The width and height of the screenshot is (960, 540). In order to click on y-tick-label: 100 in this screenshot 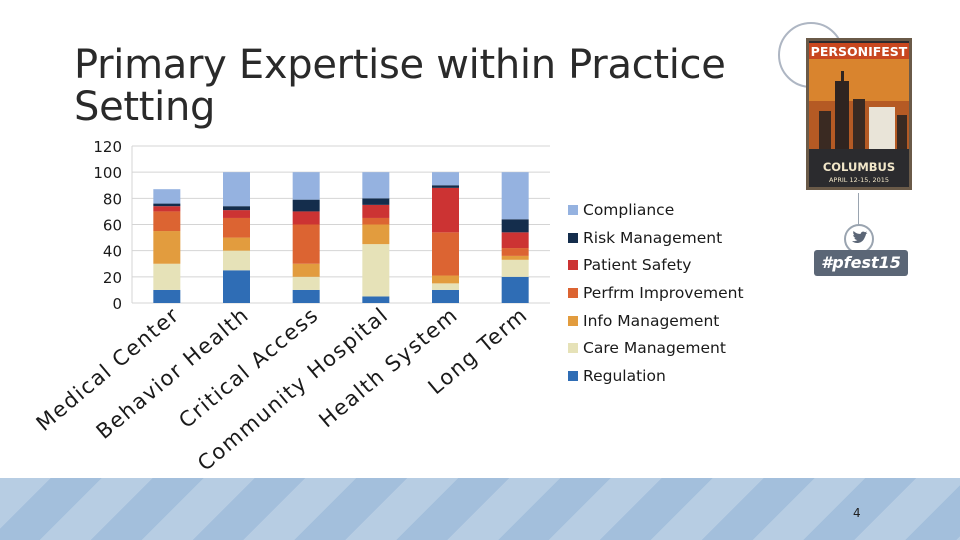, I will do `click(107, 173)`.